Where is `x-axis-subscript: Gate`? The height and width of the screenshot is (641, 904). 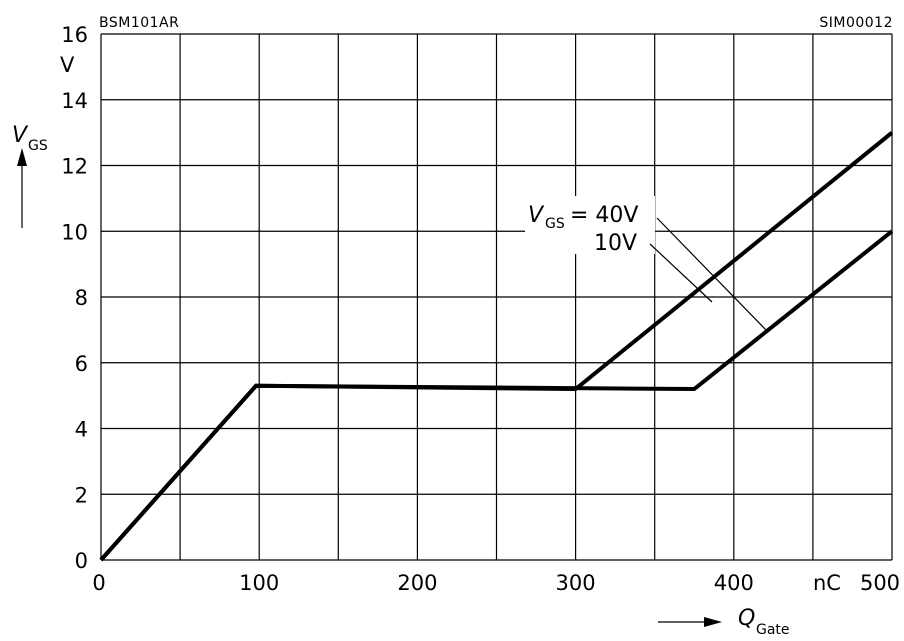
x-axis-subscript: Gate is located at coordinates (773, 630).